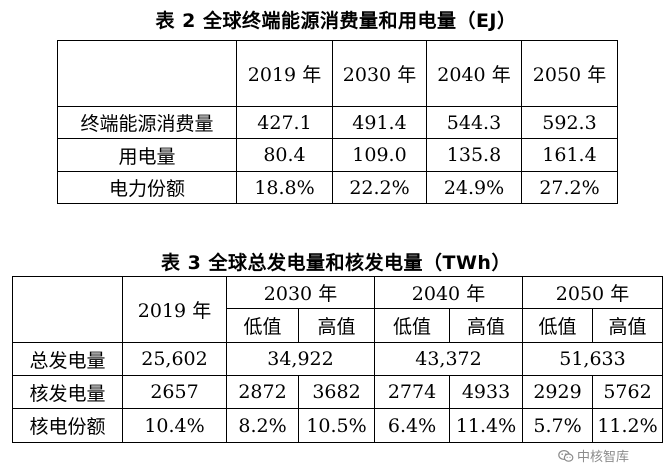  I want to click on value-cell: 135.8, so click(474, 155).